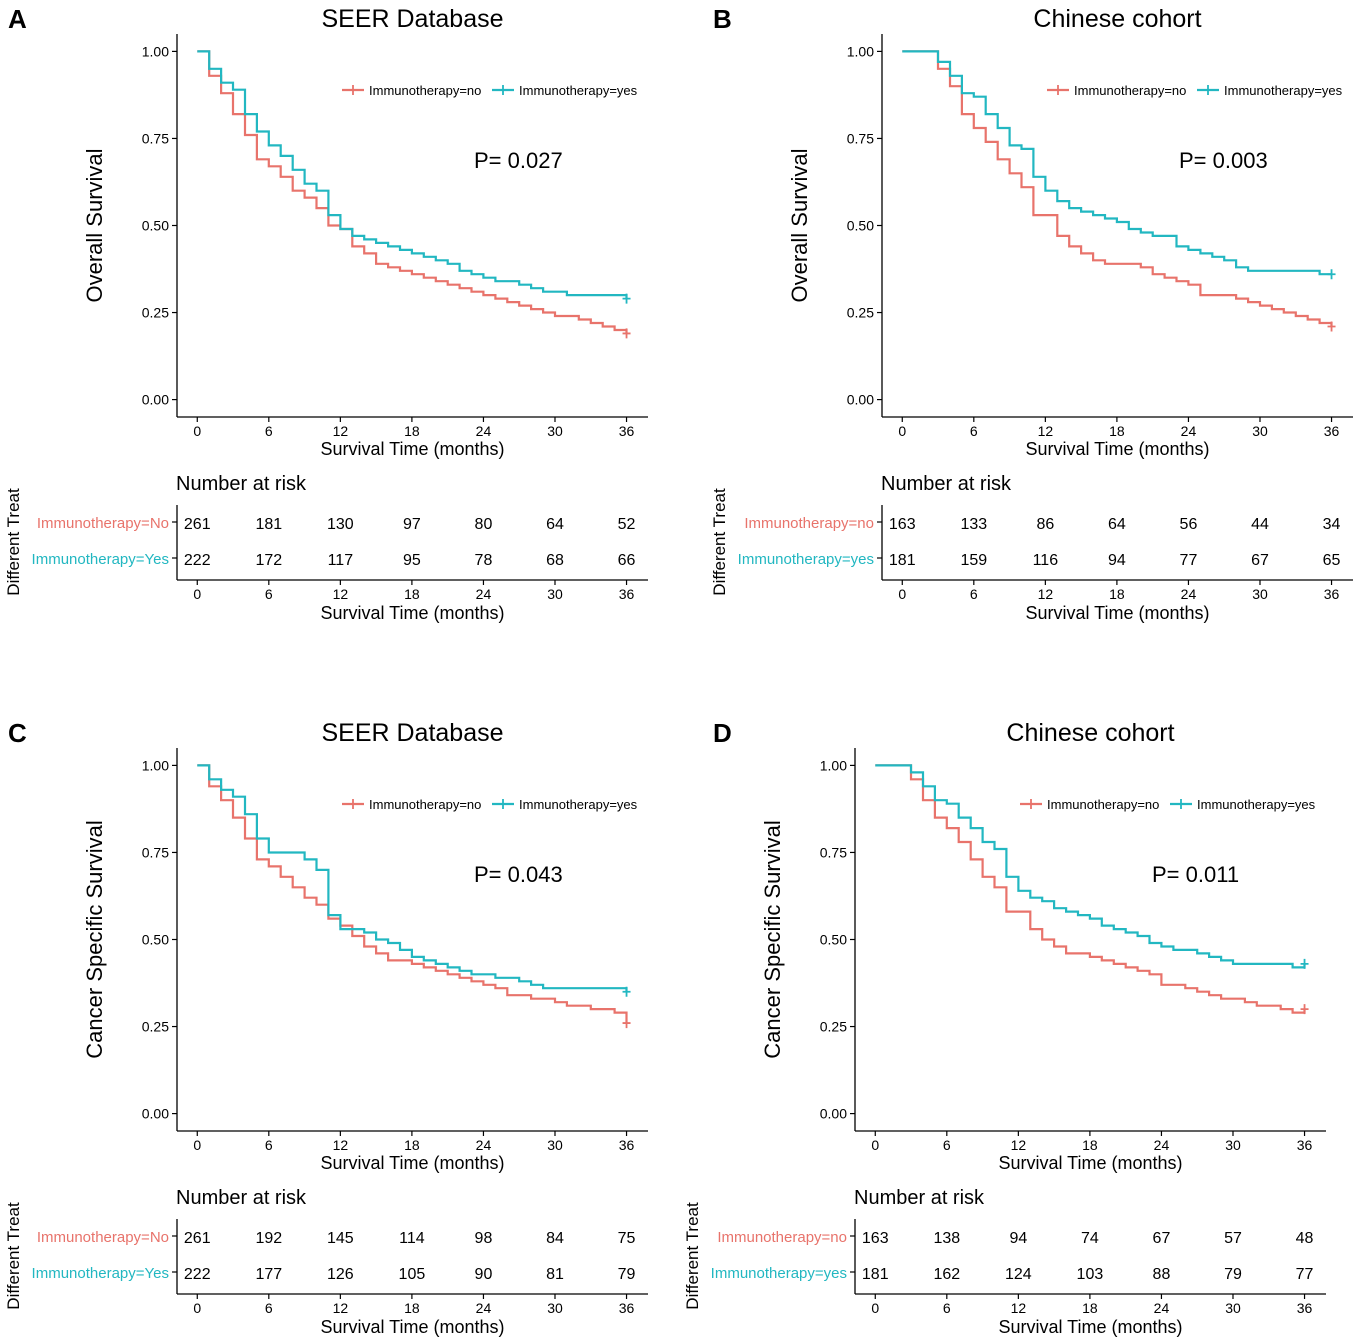 The height and width of the screenshot is (1343, 1360). What do you see at coordinates (1090, 733) in the screenshot?
I see `chart-title: Chinese cohort` at bounding box center [1090, 733].